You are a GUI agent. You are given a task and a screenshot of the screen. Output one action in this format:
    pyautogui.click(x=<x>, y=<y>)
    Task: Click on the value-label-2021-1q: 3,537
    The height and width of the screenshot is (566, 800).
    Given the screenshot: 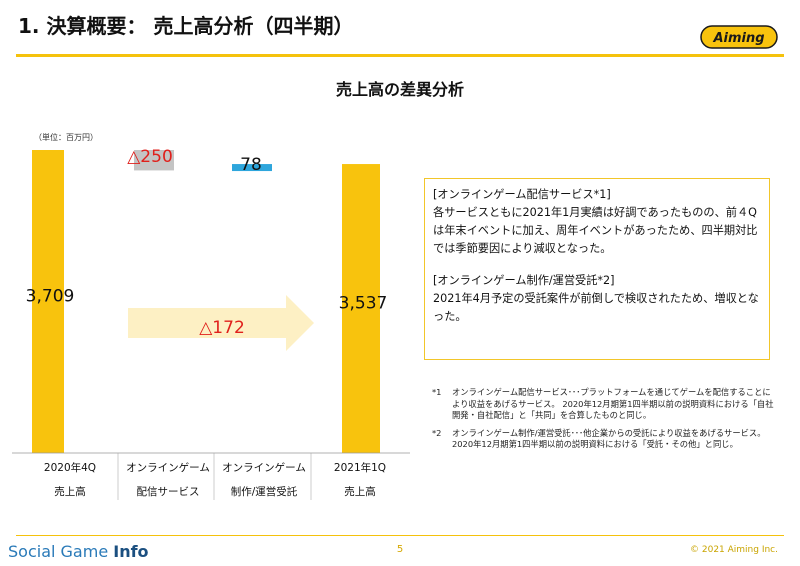 What is the action you would take?
    pyautogui.click(x=363, y=304)
    